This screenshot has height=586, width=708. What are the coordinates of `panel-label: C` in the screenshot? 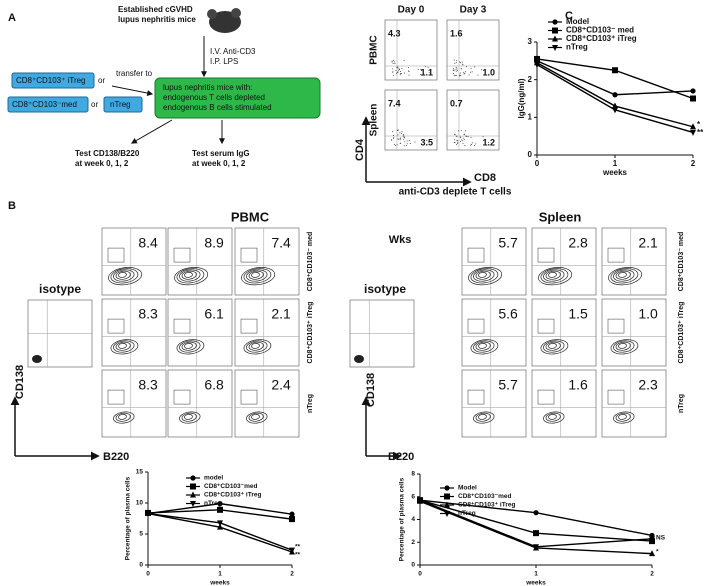 It's located at (569, 16).